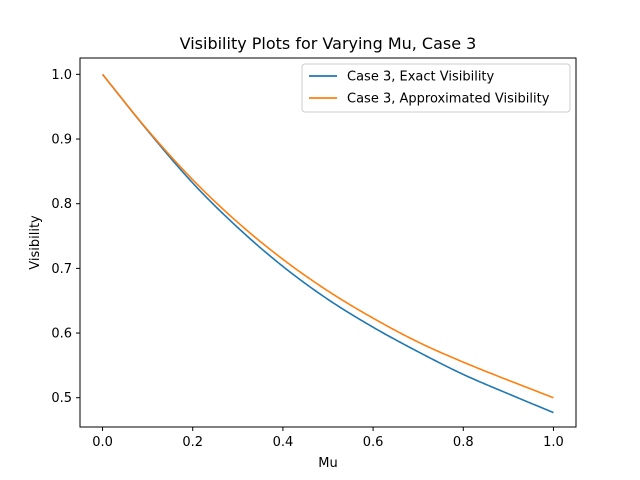 This screenshot has height=480, width=640. Describe the element at coordinates (61, 140) in the screenshot. I see `y-tick-label: 0.9` at that location.